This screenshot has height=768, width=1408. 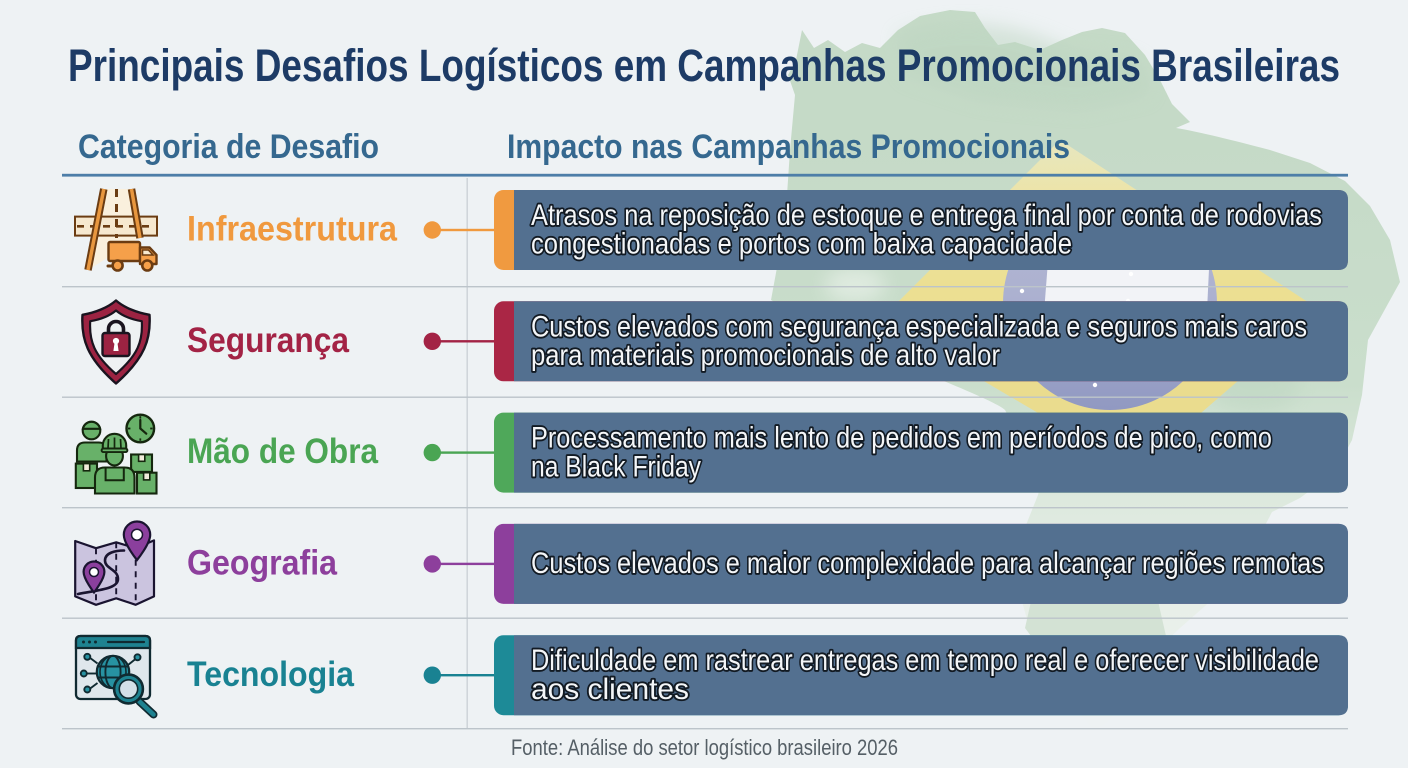 I want to click on svg-text: aos clientes, so click(x=610, y=689).